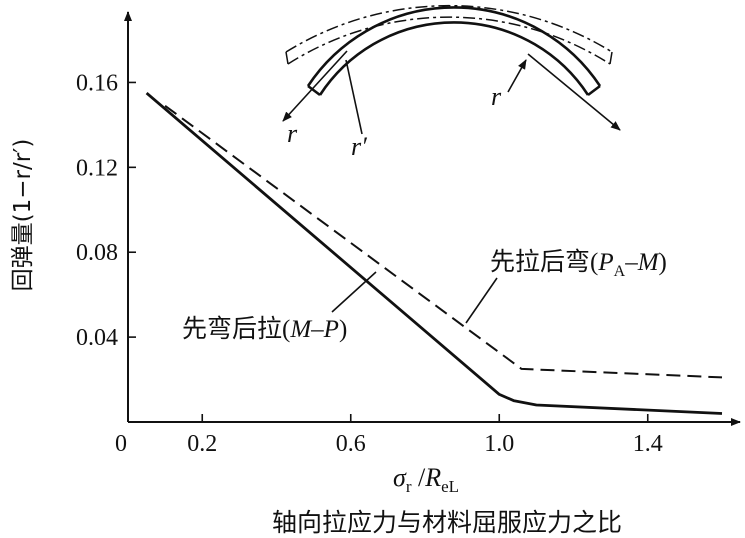  I want to click on inset-bent-end-right, so click(594, 90).